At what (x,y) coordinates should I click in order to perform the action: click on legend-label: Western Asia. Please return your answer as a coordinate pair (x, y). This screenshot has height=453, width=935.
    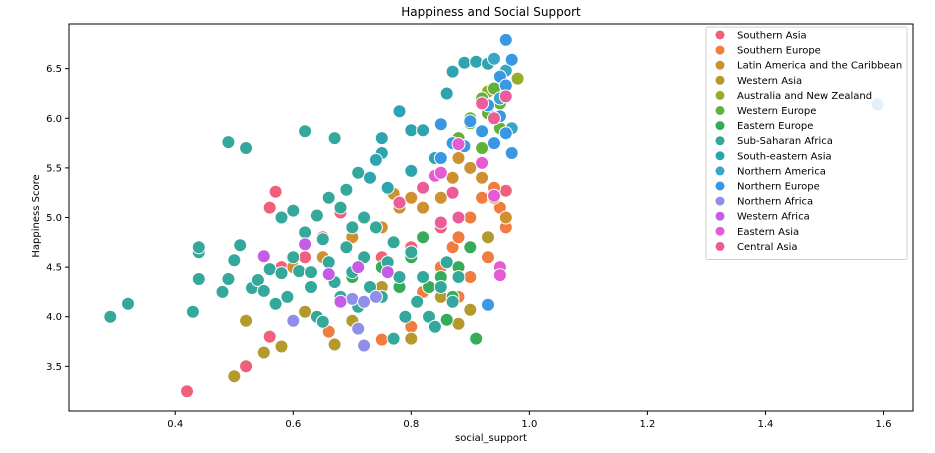
    Looking at the image, I should click on (769, 81).